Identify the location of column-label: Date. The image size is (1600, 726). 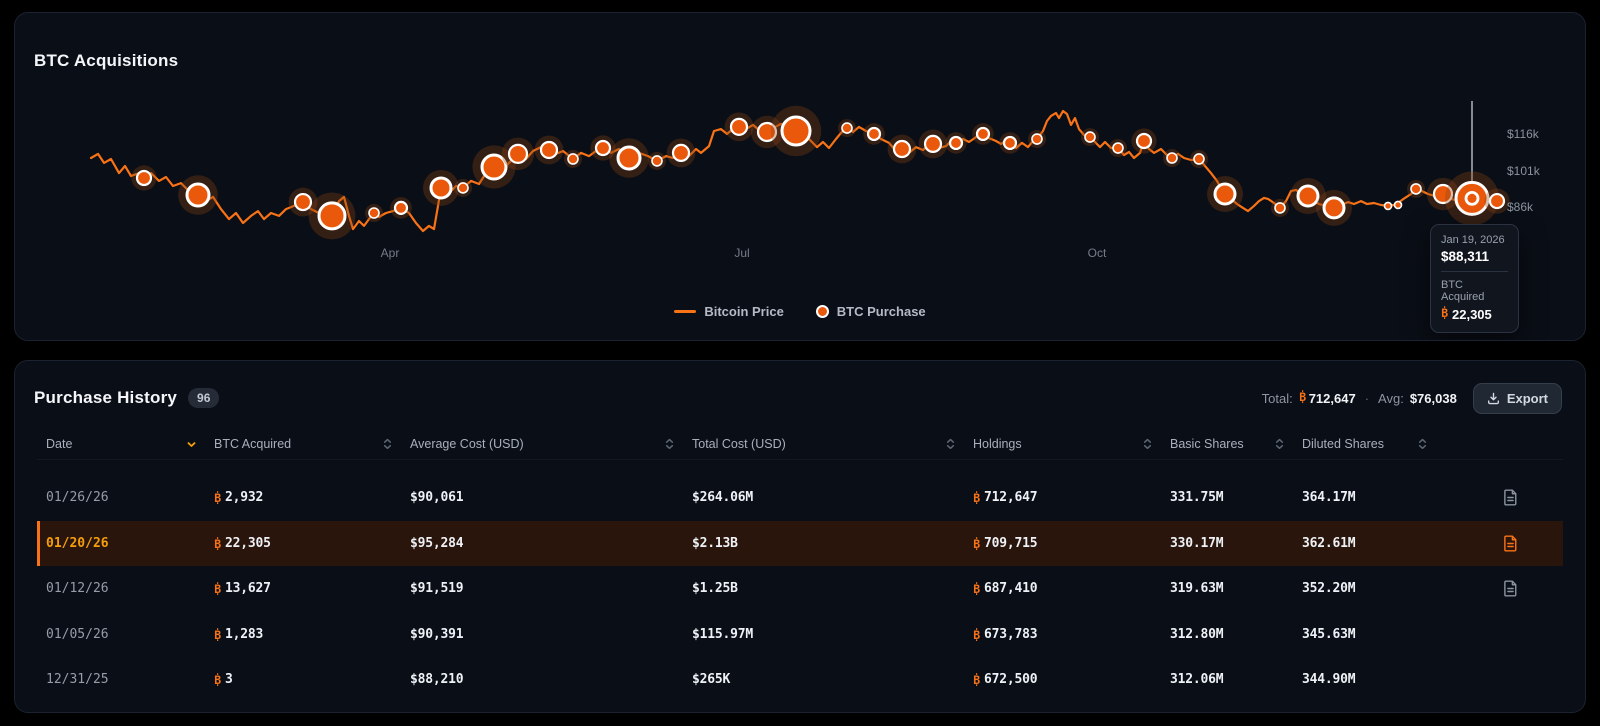
(59, 444).